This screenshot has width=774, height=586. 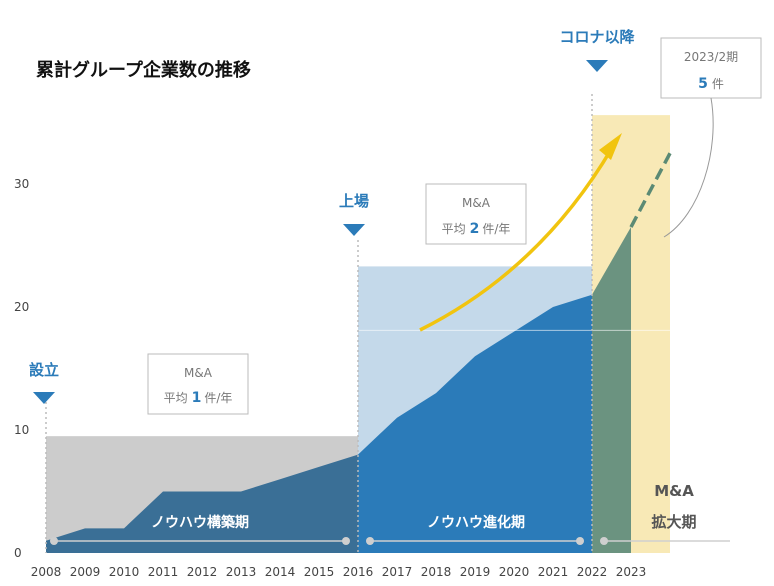 I want to click on event-marker-2: 上場, so click(x=354, y=214).